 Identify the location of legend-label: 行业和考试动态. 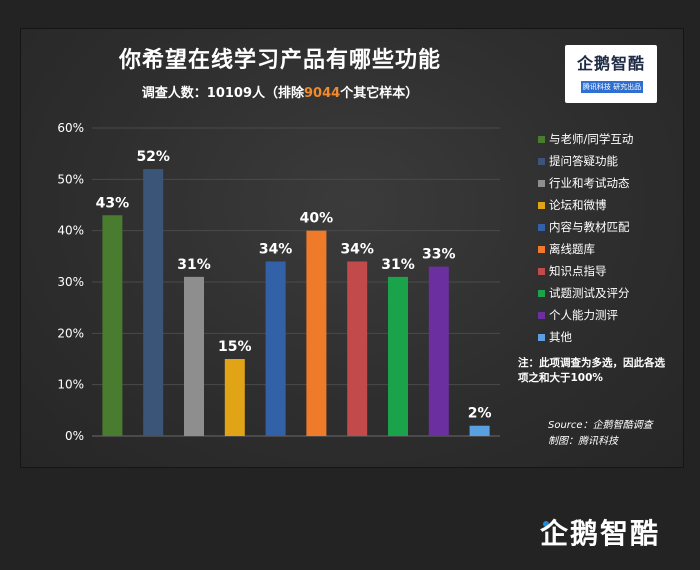
(589, 183).